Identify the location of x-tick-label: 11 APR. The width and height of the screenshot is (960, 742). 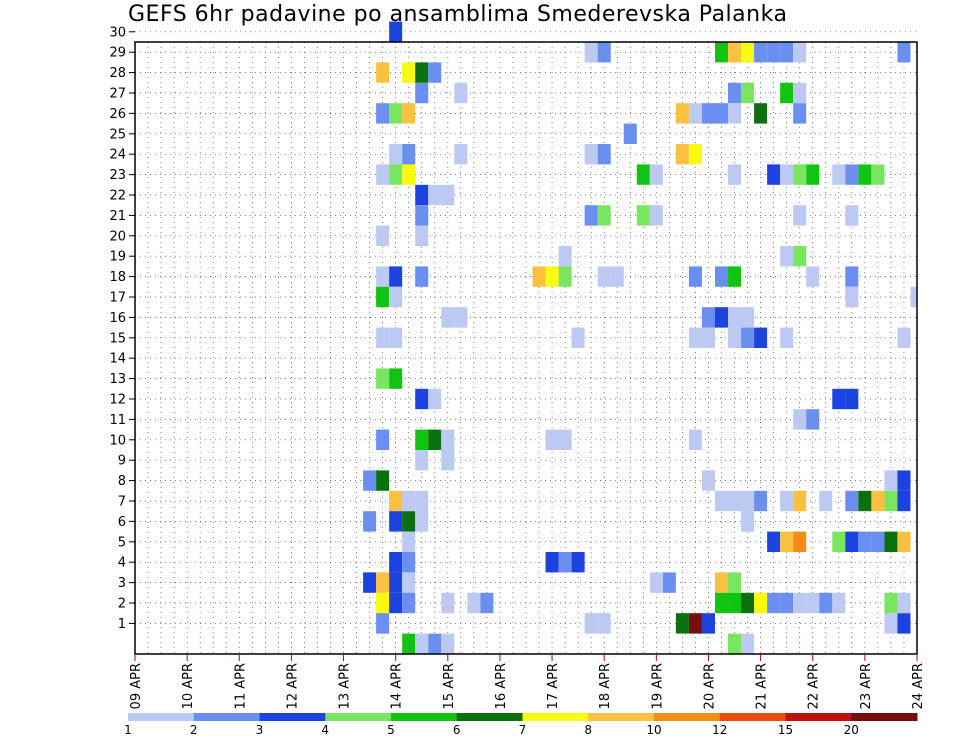
(240, 686).